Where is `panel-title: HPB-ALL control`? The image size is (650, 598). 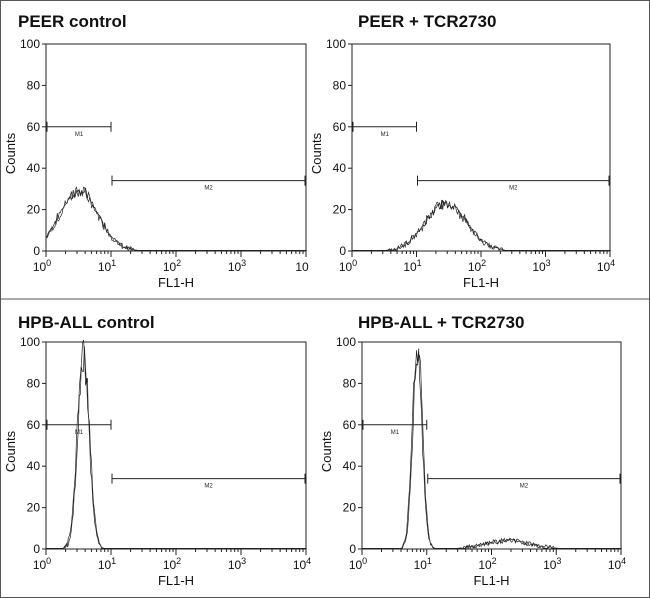 panel-title: HPB-ALL control is located at coordinates (86, 322).